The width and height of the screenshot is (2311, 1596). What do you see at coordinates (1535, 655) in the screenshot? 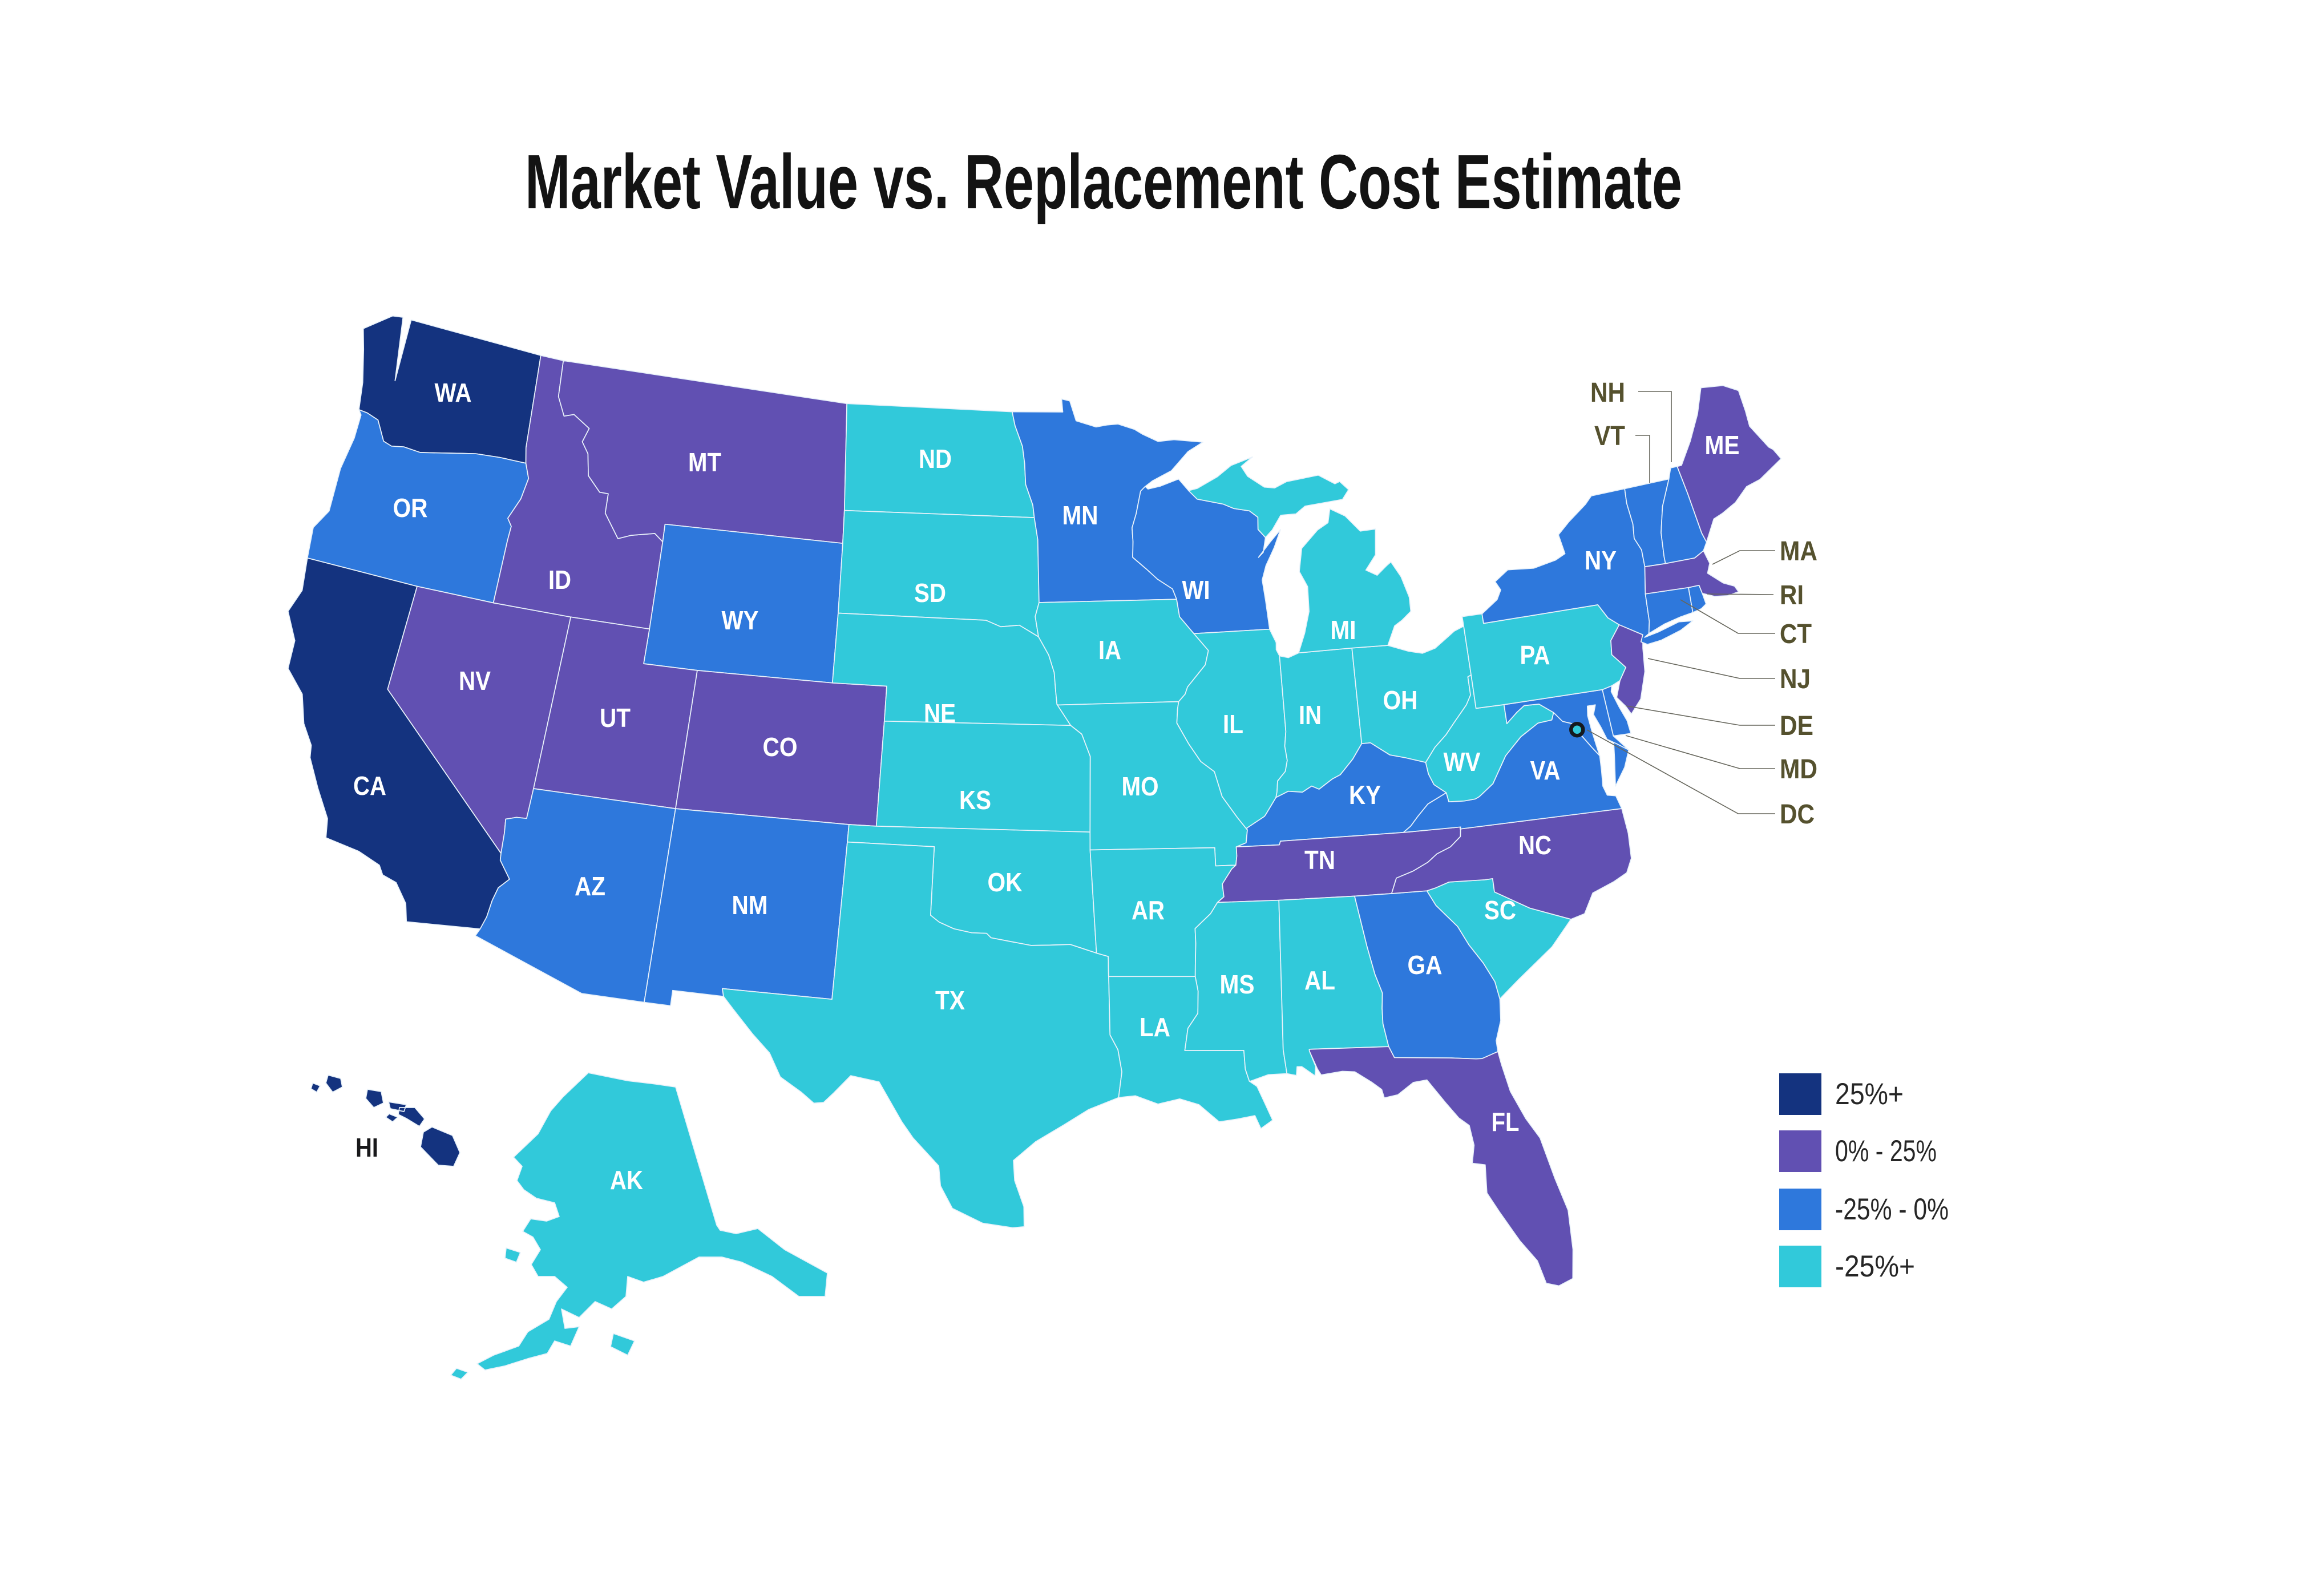
I see `svg-text: PA` at bounding box center [1535, 655].